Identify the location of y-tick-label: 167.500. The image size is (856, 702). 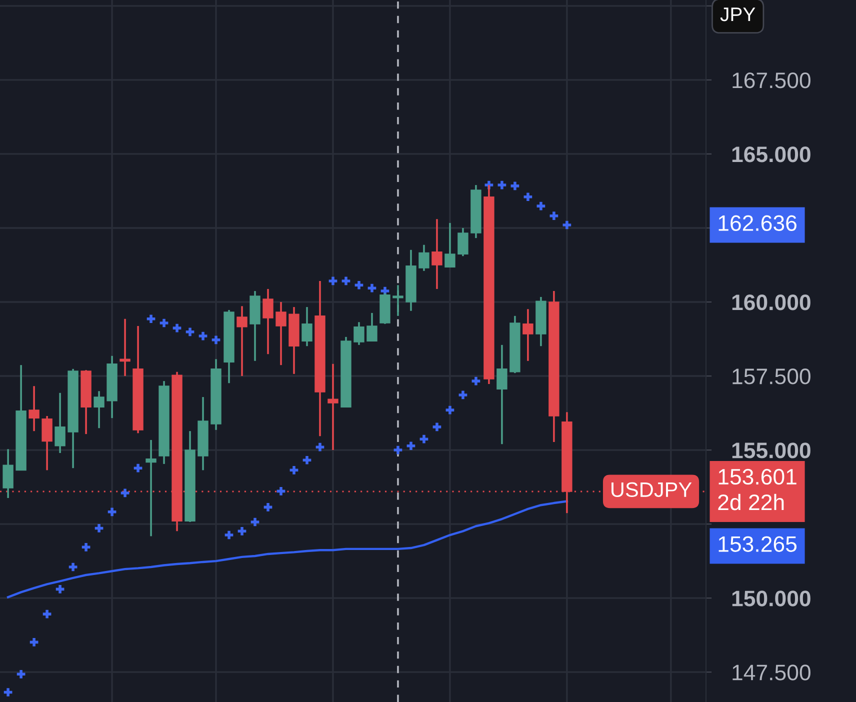
(771, 80).